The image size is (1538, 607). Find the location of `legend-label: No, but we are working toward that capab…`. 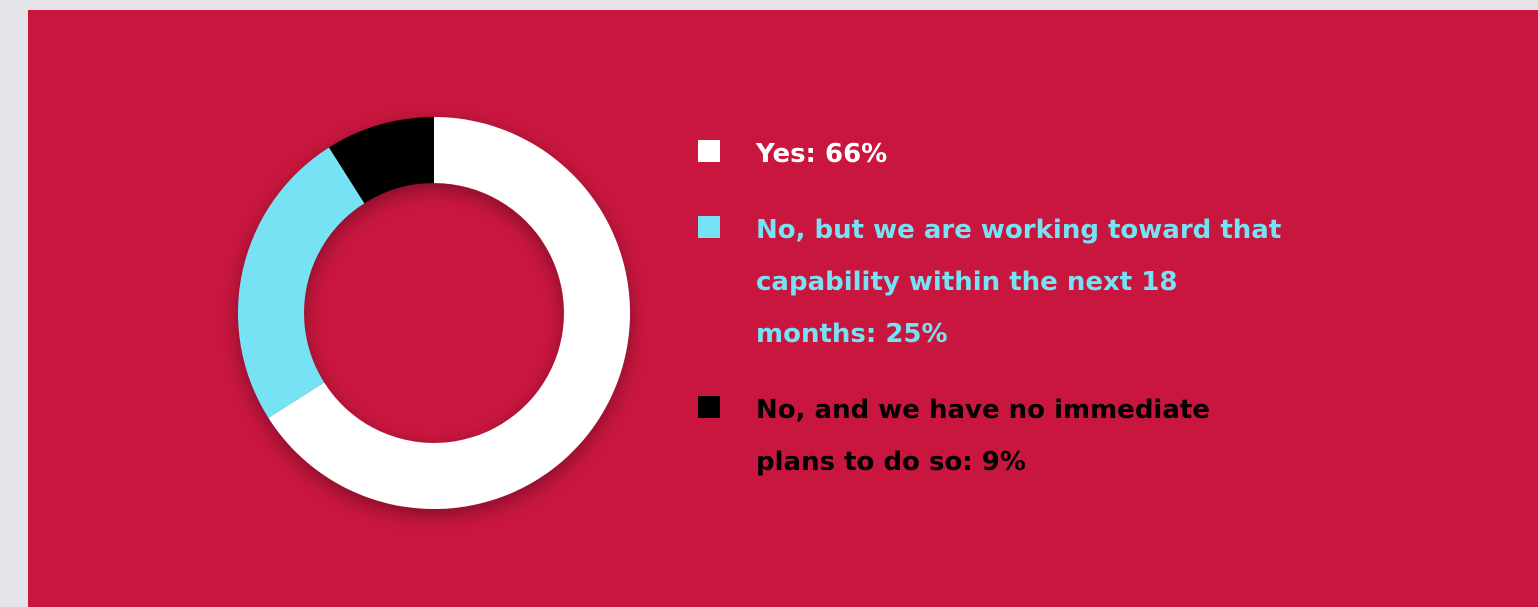

legend-label: No, but we are working toward that capab… is located at coordinates (1019, 282).